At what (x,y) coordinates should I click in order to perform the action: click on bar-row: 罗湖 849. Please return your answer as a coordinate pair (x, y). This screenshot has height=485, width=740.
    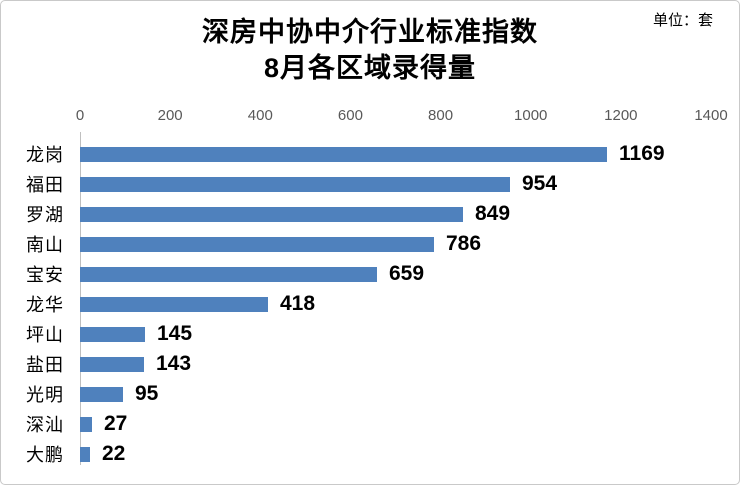
    Looking at the image, I should click on (370, 214).